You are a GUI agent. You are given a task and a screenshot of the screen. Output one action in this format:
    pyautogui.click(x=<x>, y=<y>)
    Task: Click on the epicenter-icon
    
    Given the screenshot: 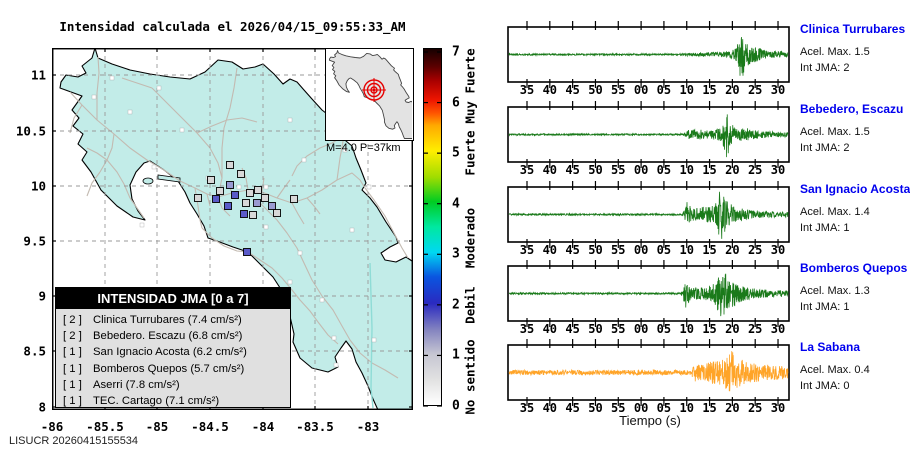 What is the action you would take?
    pyautogui.click(x=374, y=90)
    